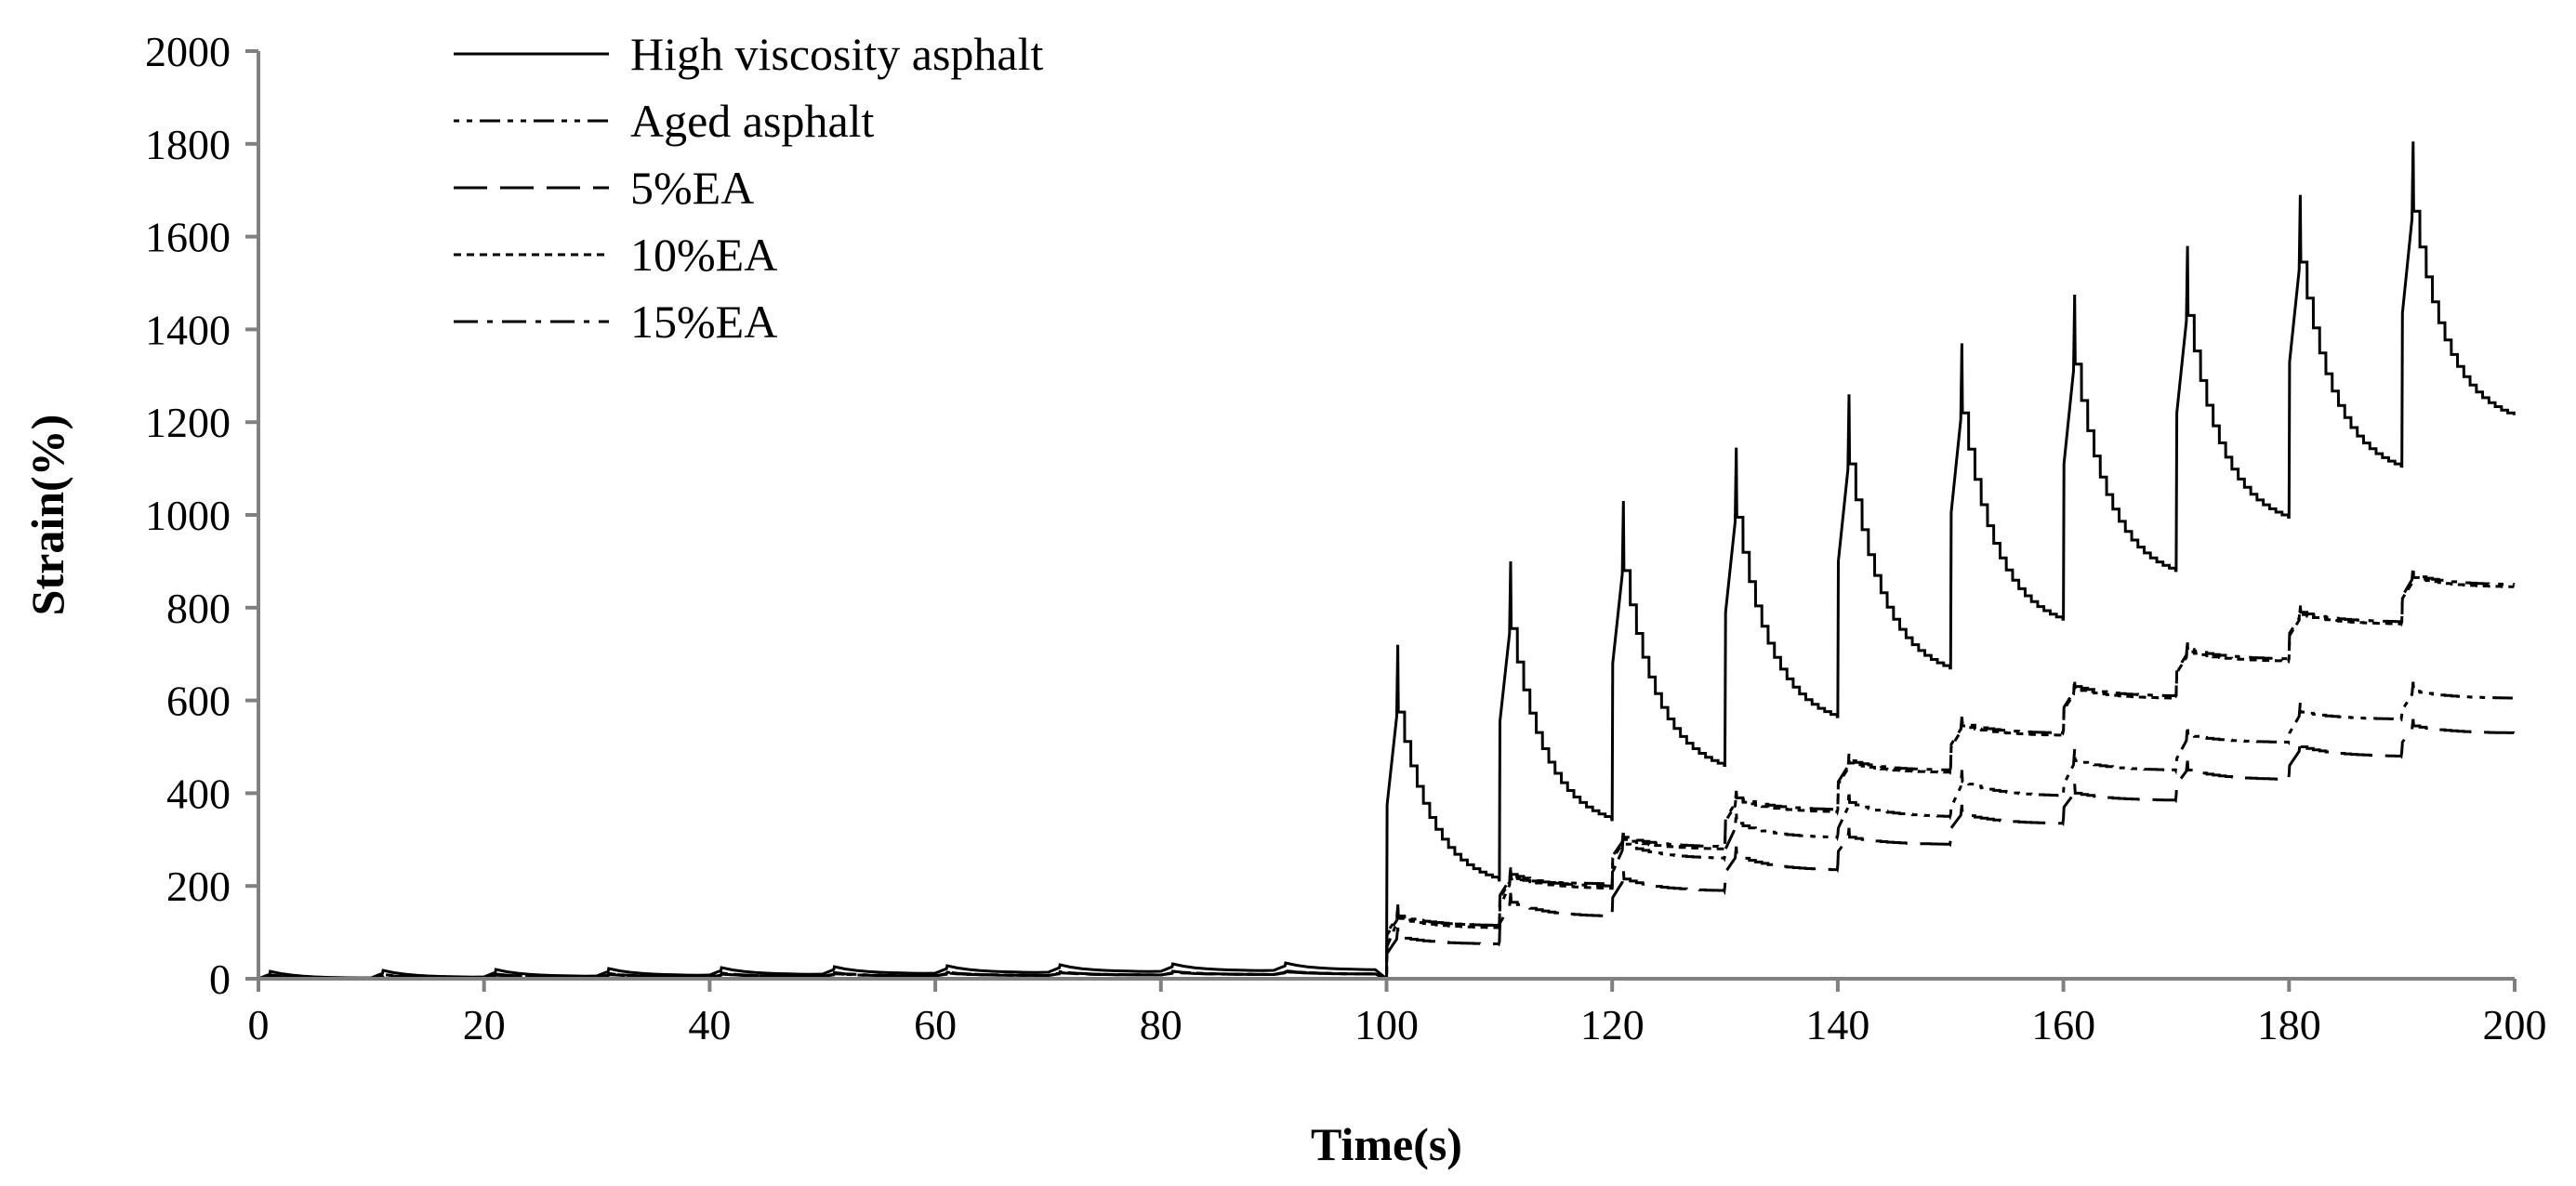 The height and width of the screenshot is (1186, 2576). What do you see at coordinates (752, 121) in the screenshot?
I see `legend-label: Aged asphalt` at bounding box center [752, 121].